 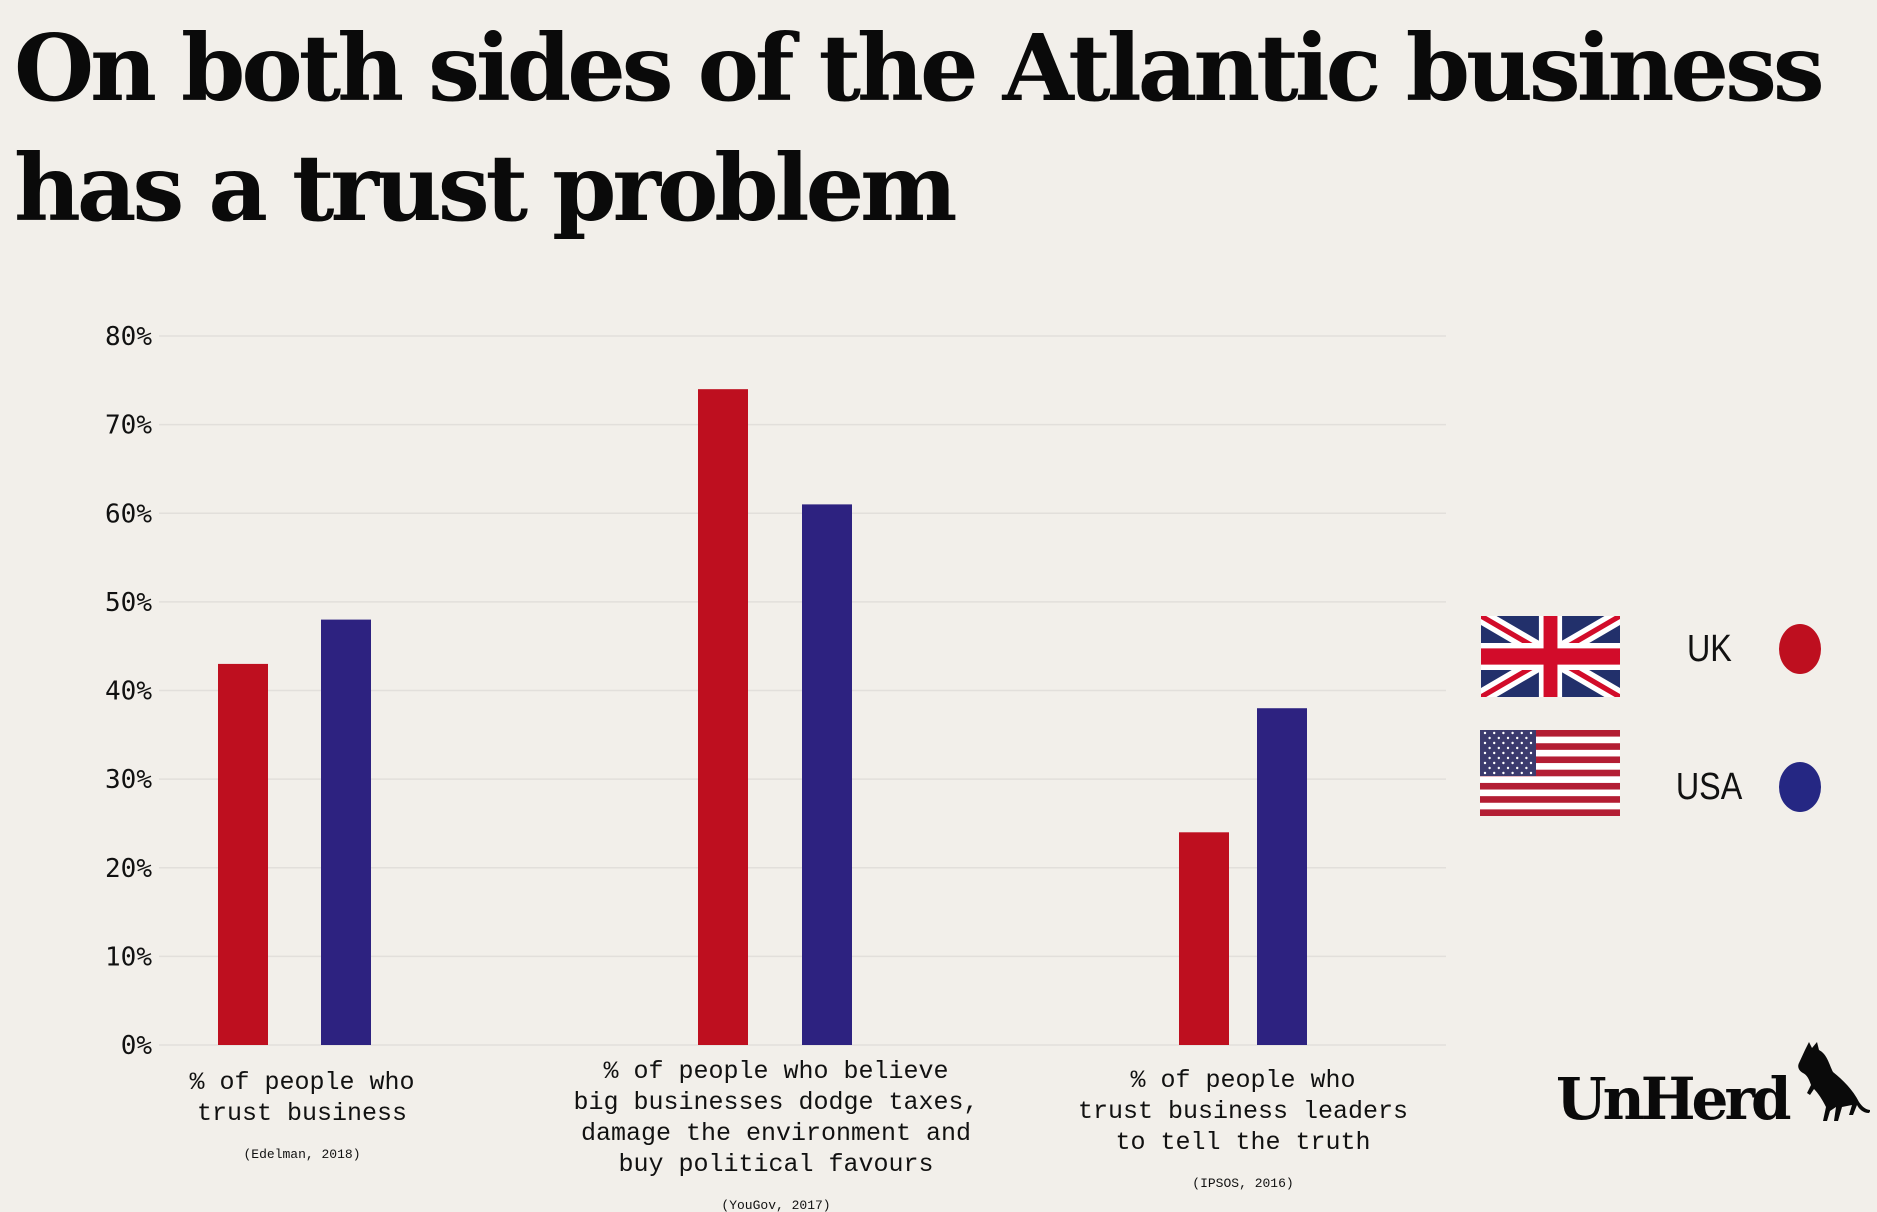 What do you see at coordinates (128, 337) in the screenshot?
I see `y-tick-label: 80%` at bounding box center [128, 337].